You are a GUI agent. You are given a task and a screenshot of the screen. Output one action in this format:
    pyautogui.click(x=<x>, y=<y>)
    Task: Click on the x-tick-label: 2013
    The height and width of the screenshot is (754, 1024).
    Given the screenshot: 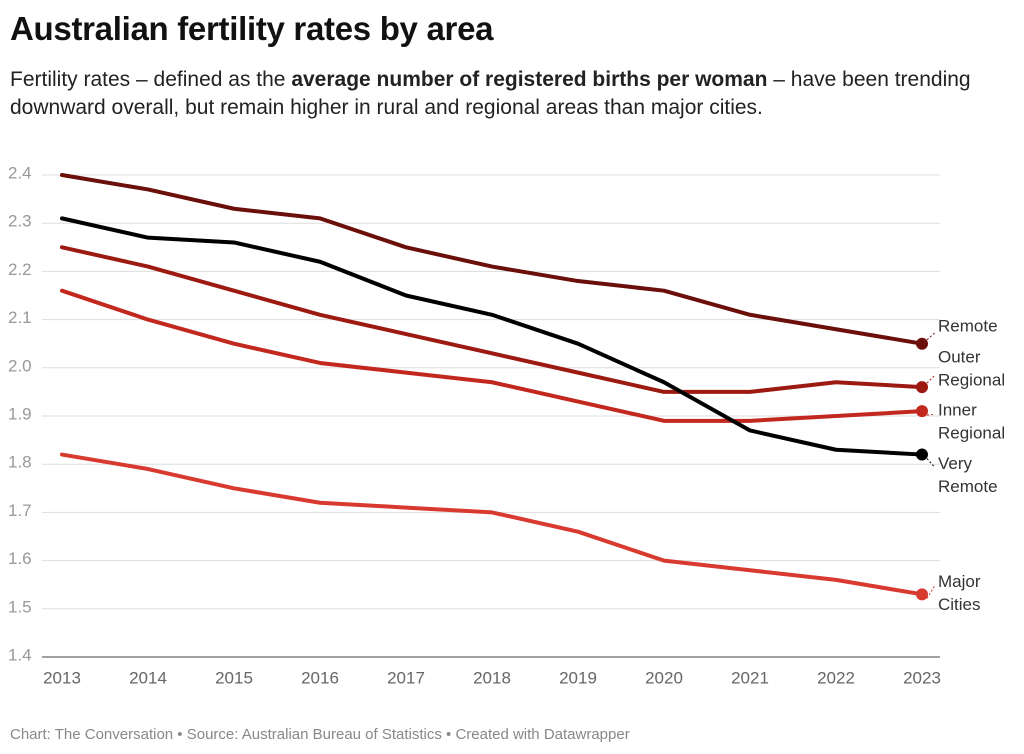 What is the action you would take?
    pyautogui.click(x=62, y=677)
    